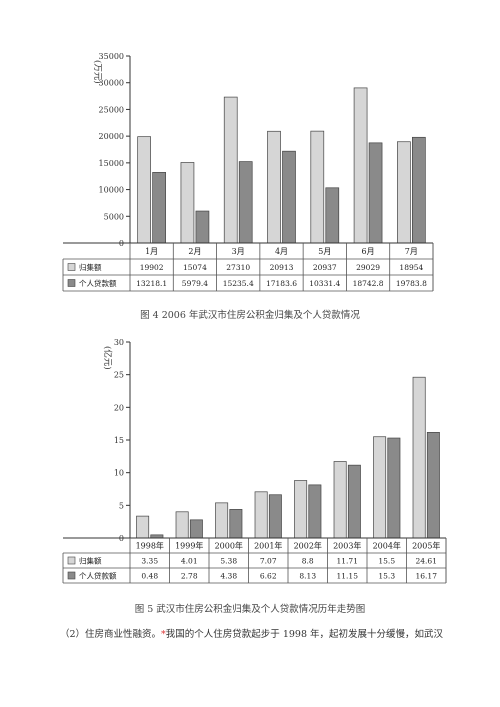  Describe the element at coordinates (411, 267) in the screenshot. I see `chart1-data-label-series1: 18954` at that location.